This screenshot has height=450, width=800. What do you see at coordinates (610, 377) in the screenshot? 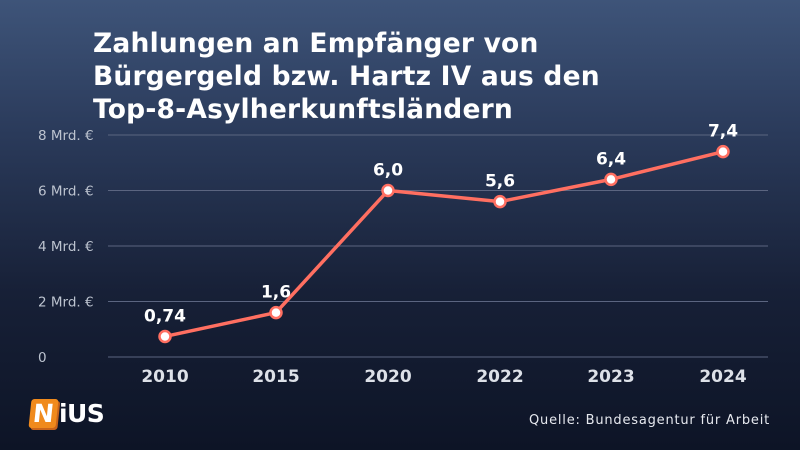
I see `x-tick-label: 2023` at bounding box center [610, 377].